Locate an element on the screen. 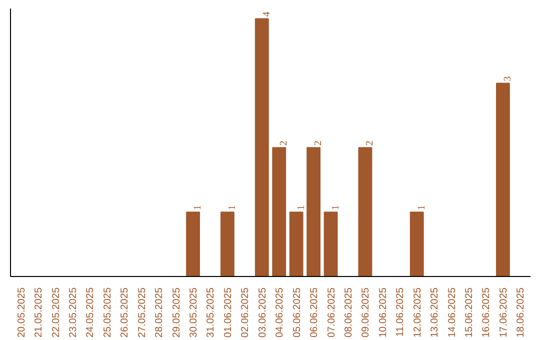 The height and width of the screenshot is (340, 540). x-tick-label: 25.05.2025 is located at coordinates (108, 312).